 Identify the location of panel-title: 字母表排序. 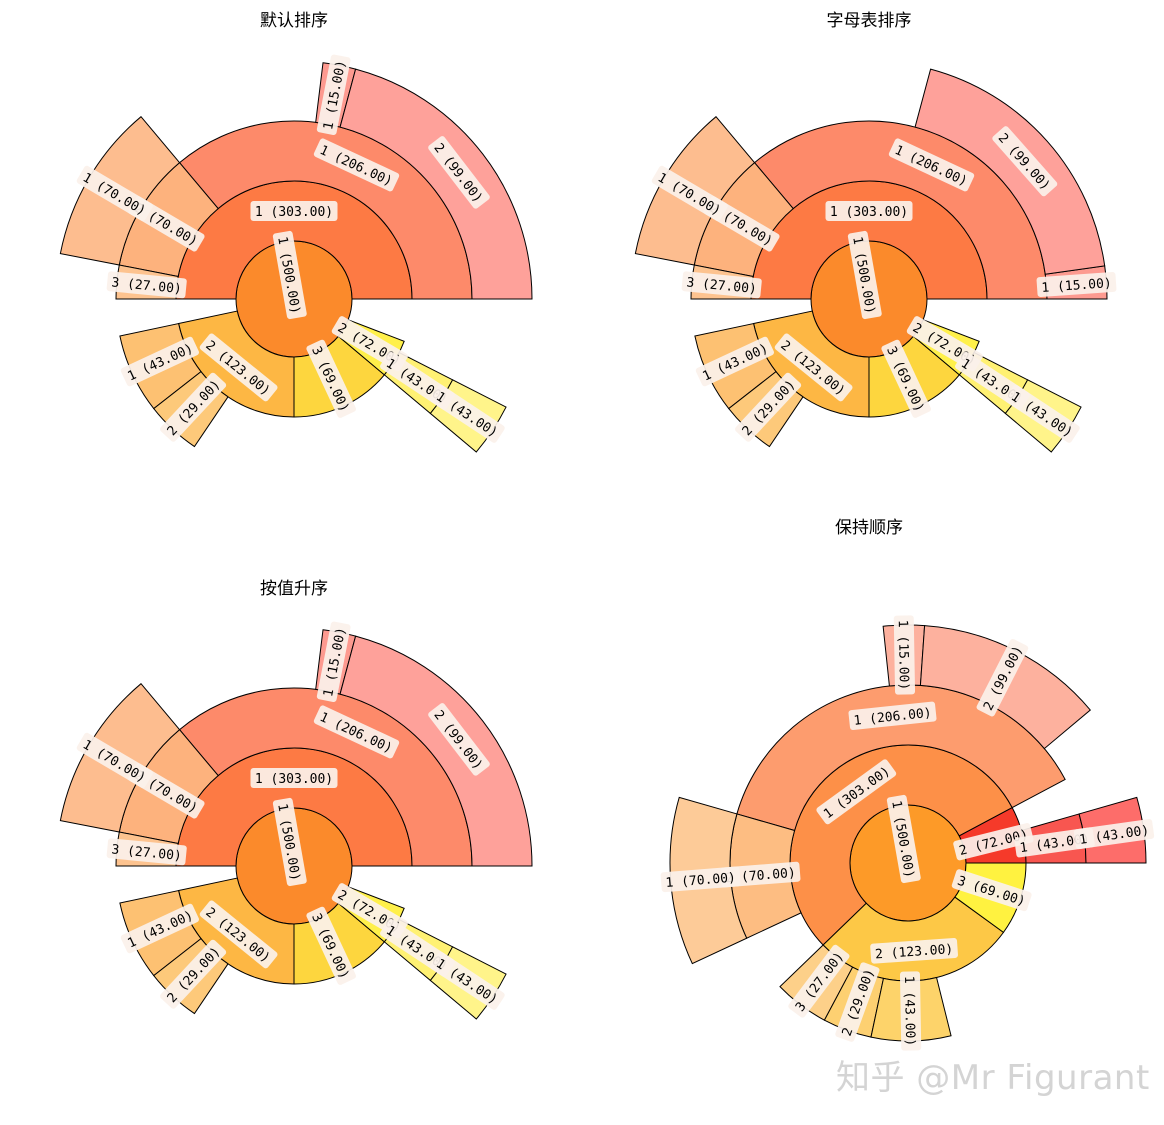
(869, 21).